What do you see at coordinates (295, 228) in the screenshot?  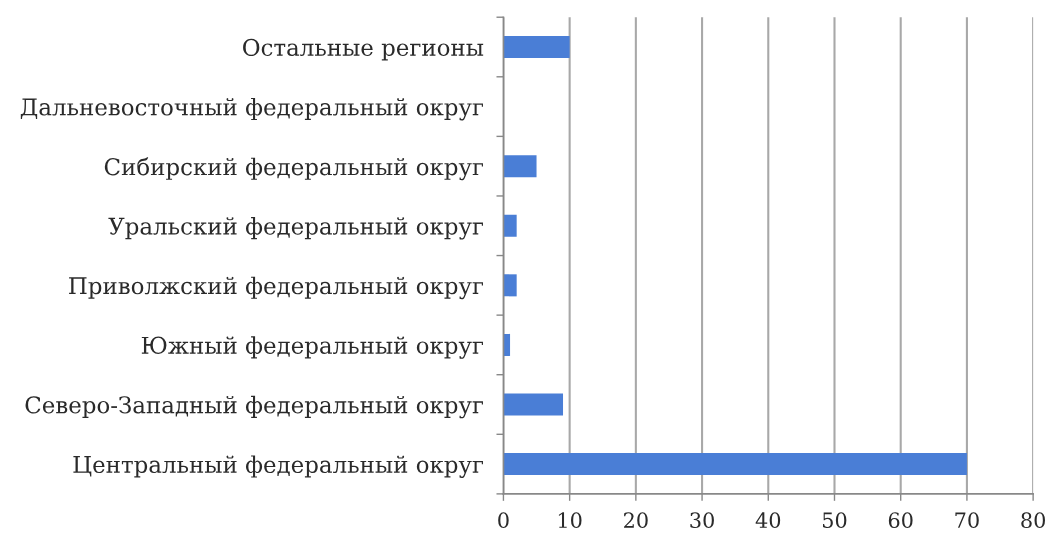 I see `y-tick-label: Уральский федеральный округ` at bounding box center [295, 228].